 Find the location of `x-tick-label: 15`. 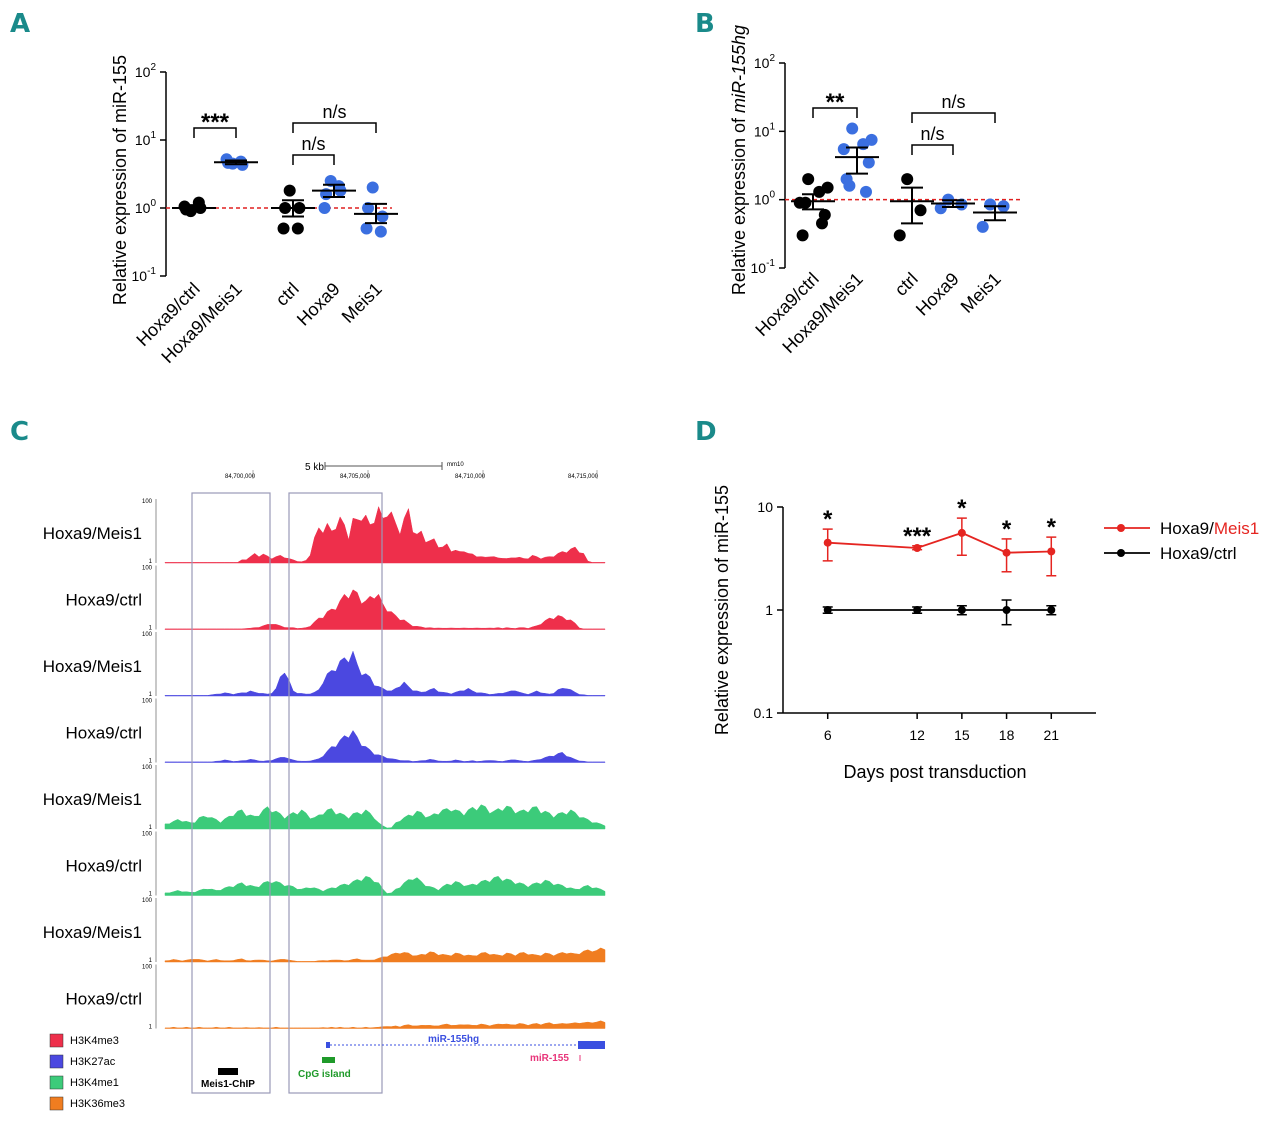

x-tick-label: 15 is located at coordinates (962, 735).